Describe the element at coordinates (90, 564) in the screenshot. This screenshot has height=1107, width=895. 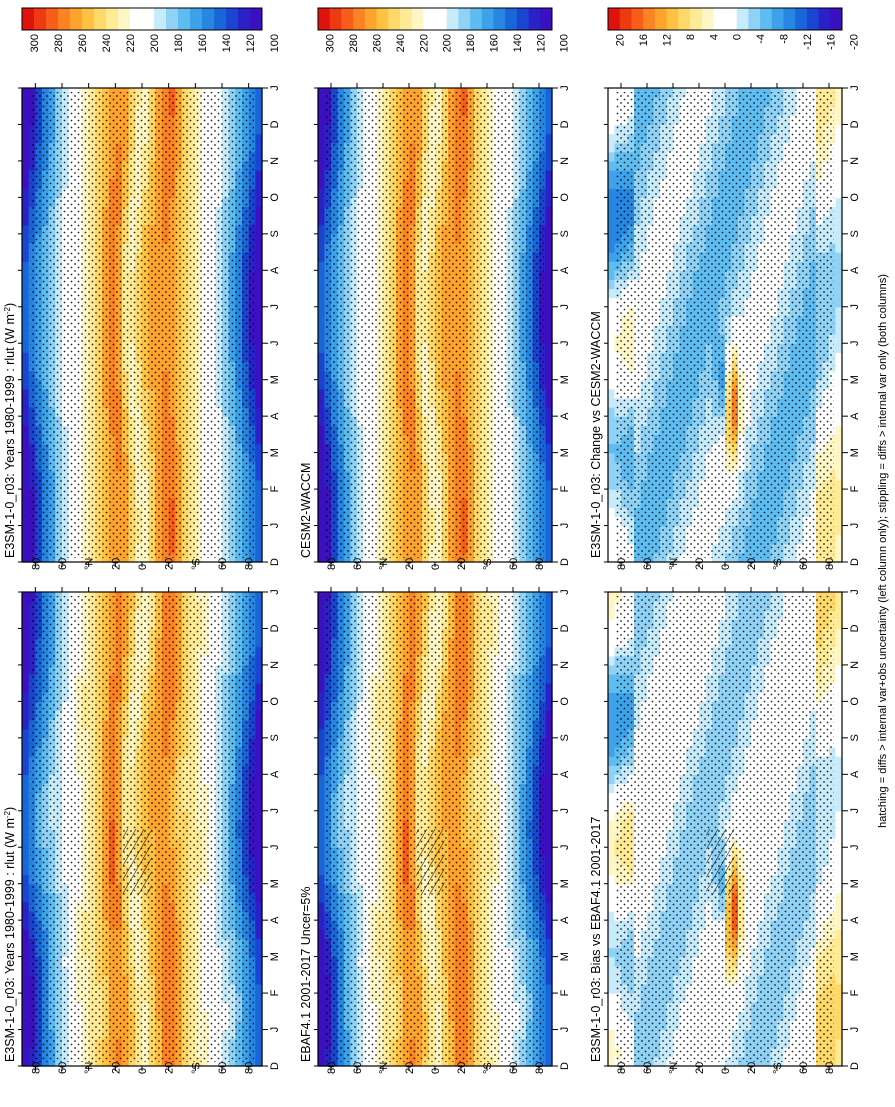
I see `lat-label: °N` at that location.